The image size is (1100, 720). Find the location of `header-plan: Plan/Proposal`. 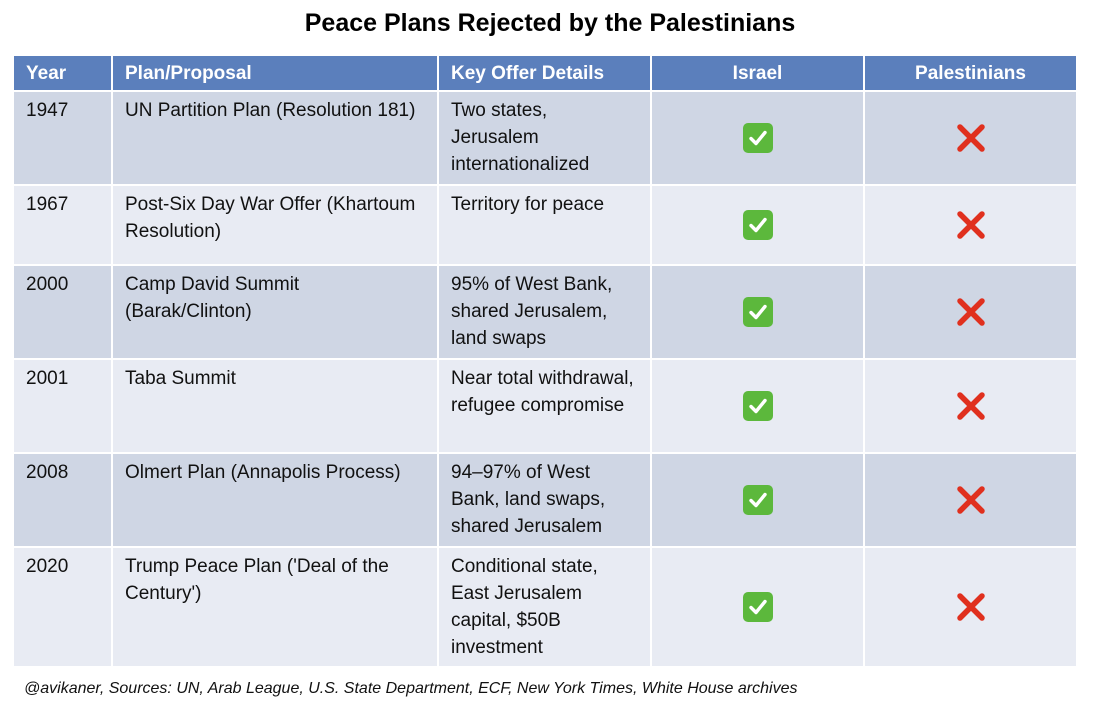

header-plan: Plan/Proposal is located at coordinates (275, 73).